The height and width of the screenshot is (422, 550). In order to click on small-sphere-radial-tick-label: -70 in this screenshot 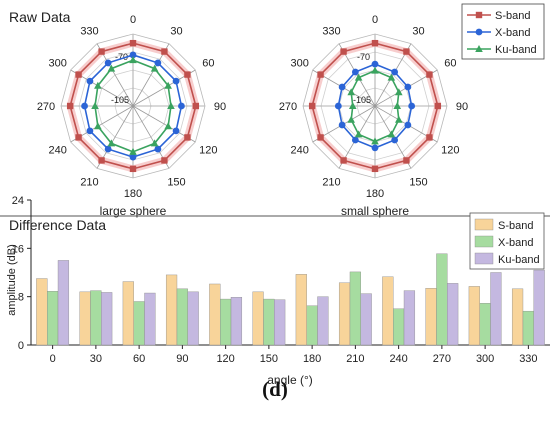, I will do `click(363, 57)`.